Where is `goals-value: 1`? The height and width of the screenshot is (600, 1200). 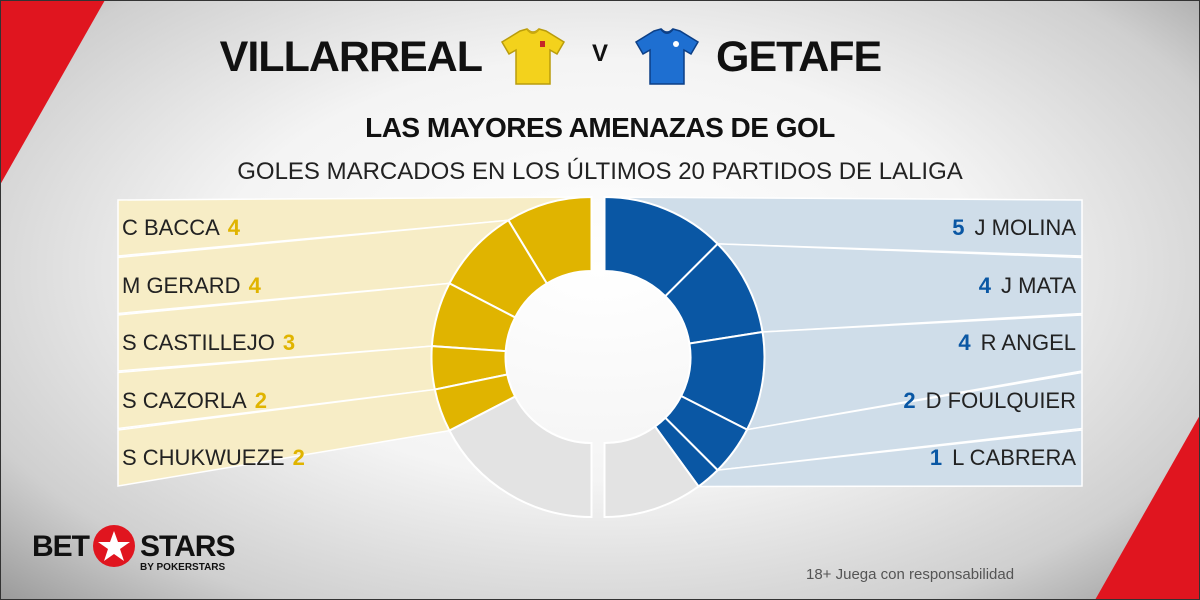 goals-value: 1 is located at coordinates (936, 457).